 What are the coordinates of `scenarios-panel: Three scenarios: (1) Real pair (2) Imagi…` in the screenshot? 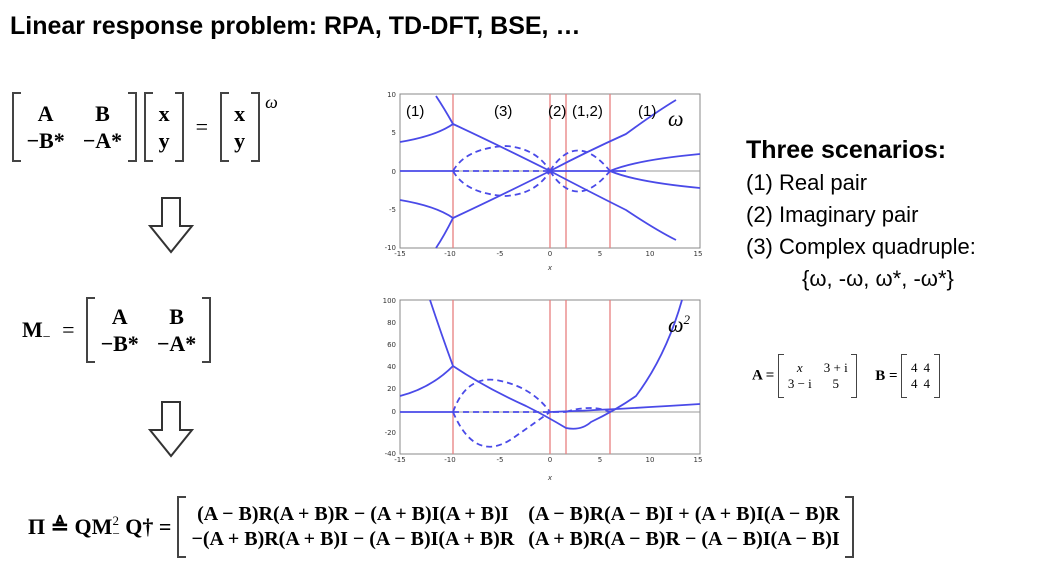 It's located at (861, 214).